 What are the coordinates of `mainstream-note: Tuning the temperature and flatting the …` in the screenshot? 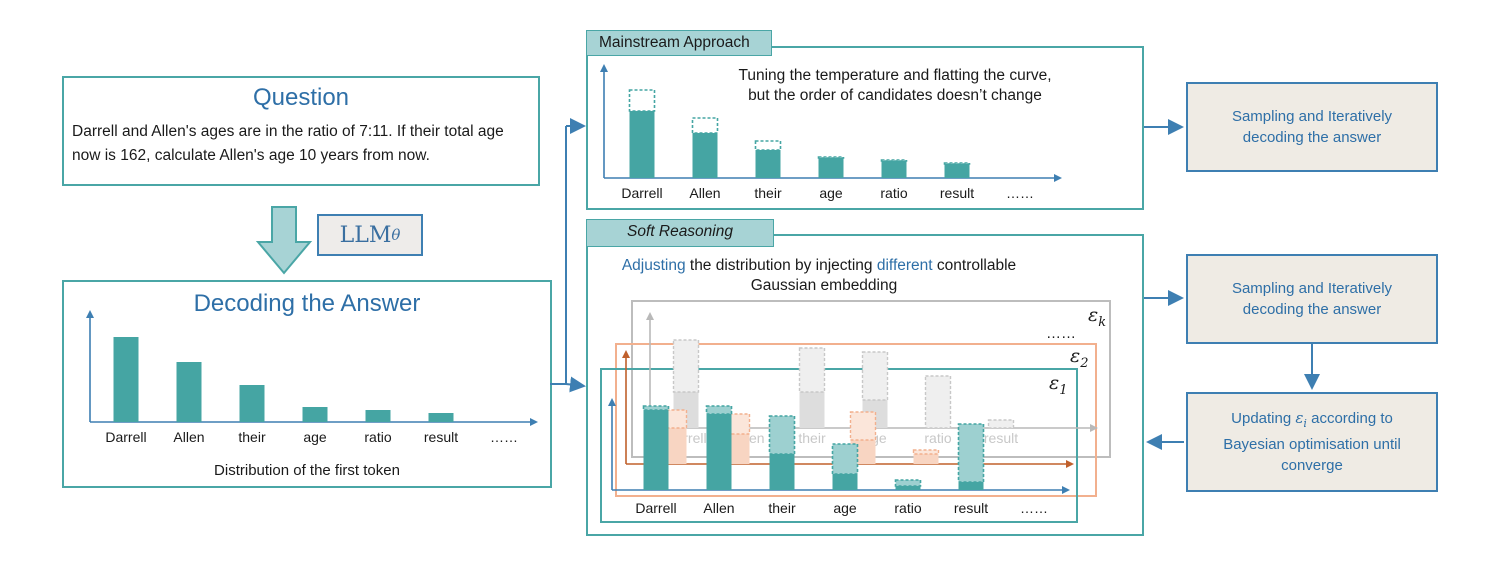 It's located at (895, 86).